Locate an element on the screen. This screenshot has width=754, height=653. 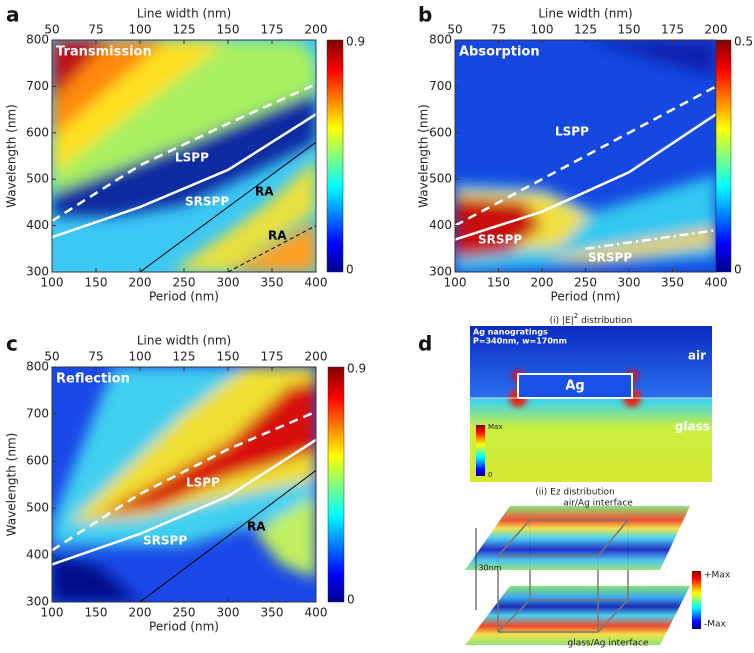
panel-label: d is located at coordinates (425, 344).